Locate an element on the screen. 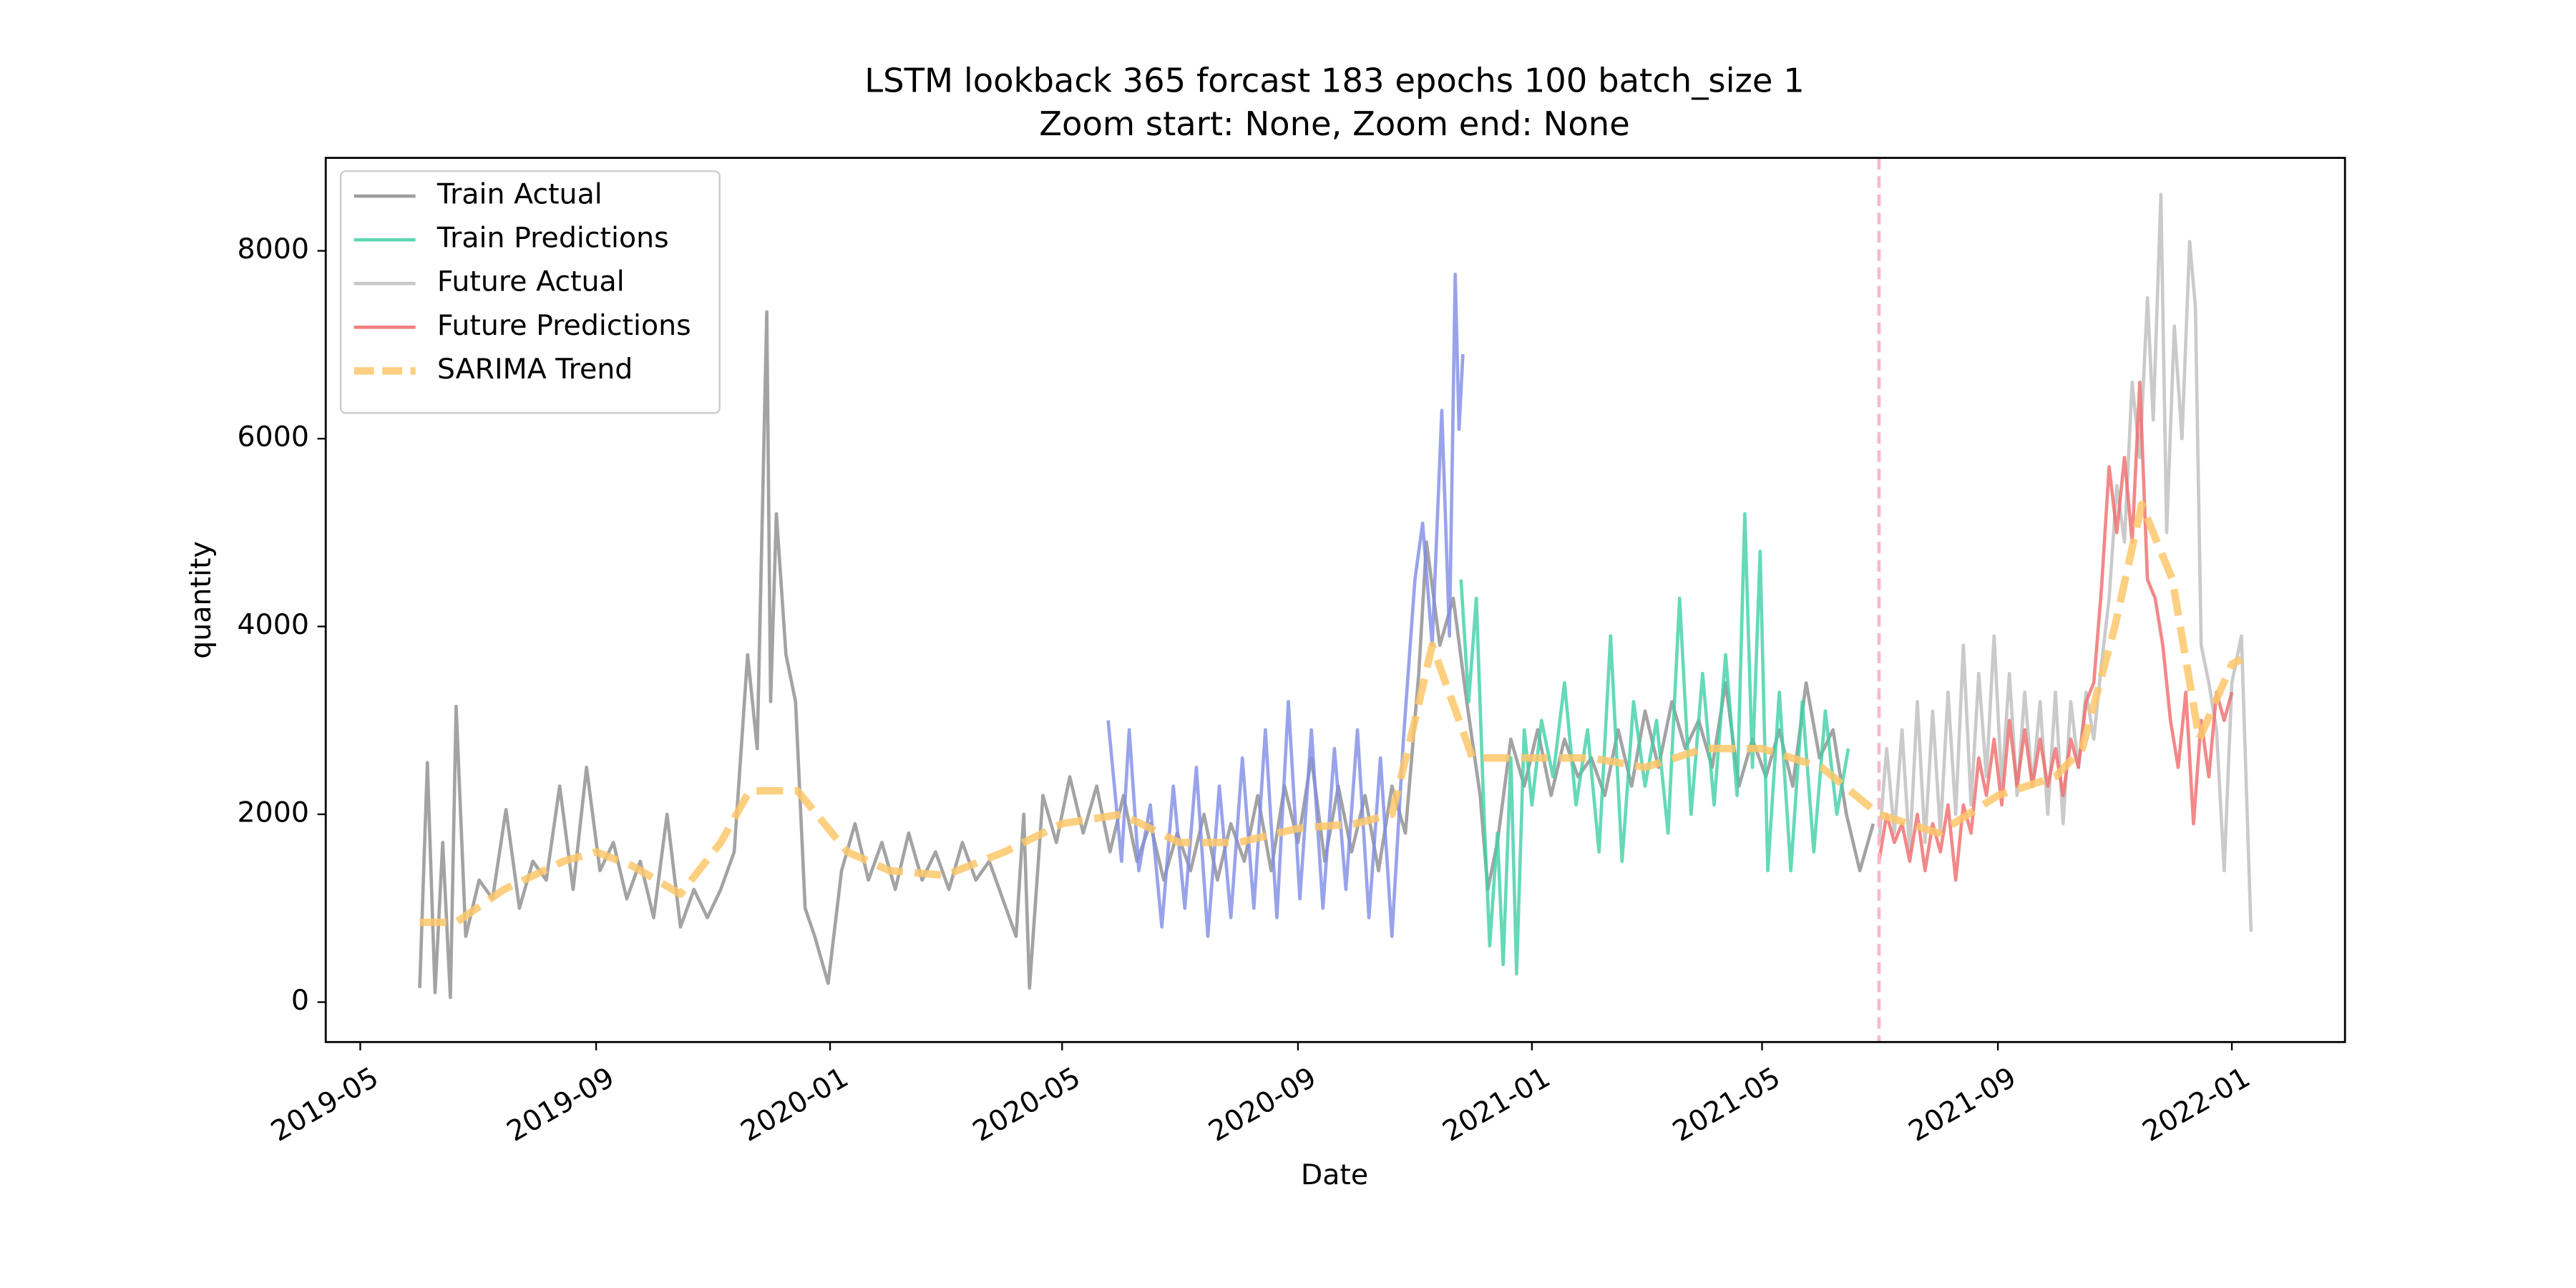  chart-subtitle: Zoom start: None, Zoom end: None is located at coordinates (1334, 123).